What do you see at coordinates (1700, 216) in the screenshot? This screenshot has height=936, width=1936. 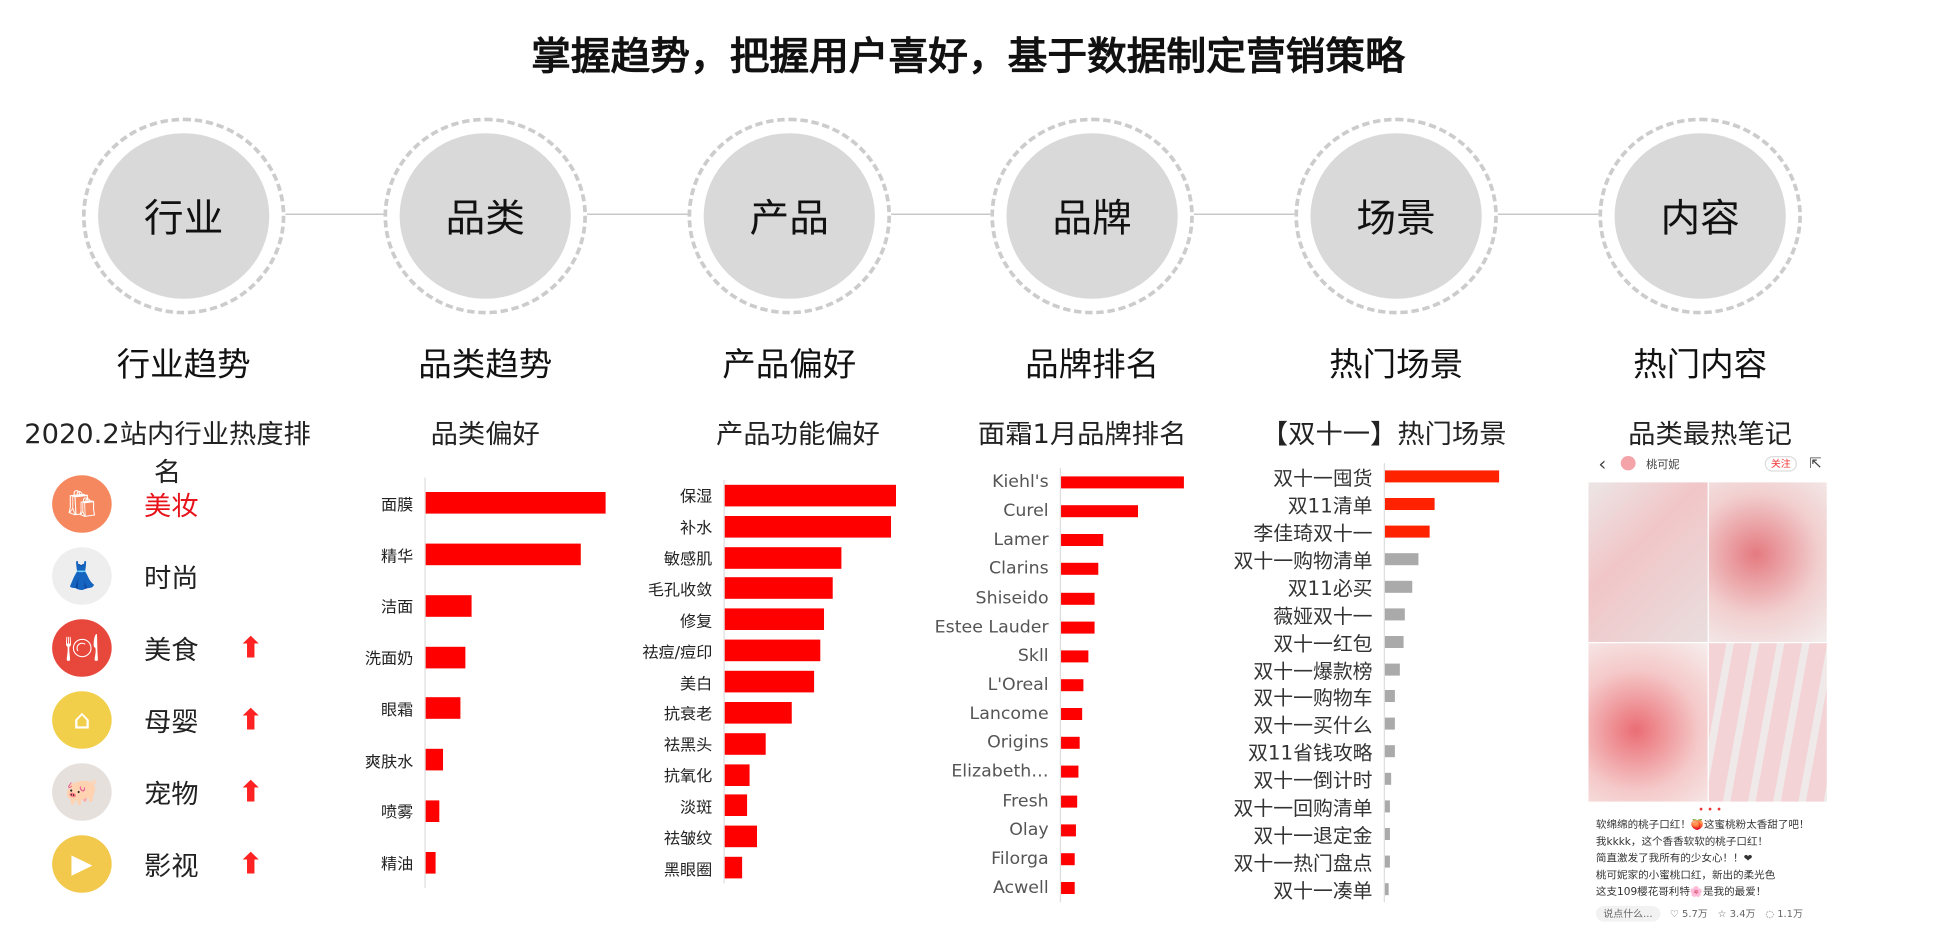 I see `step-circle-label: 内容` at bounding box center [1700, 216].